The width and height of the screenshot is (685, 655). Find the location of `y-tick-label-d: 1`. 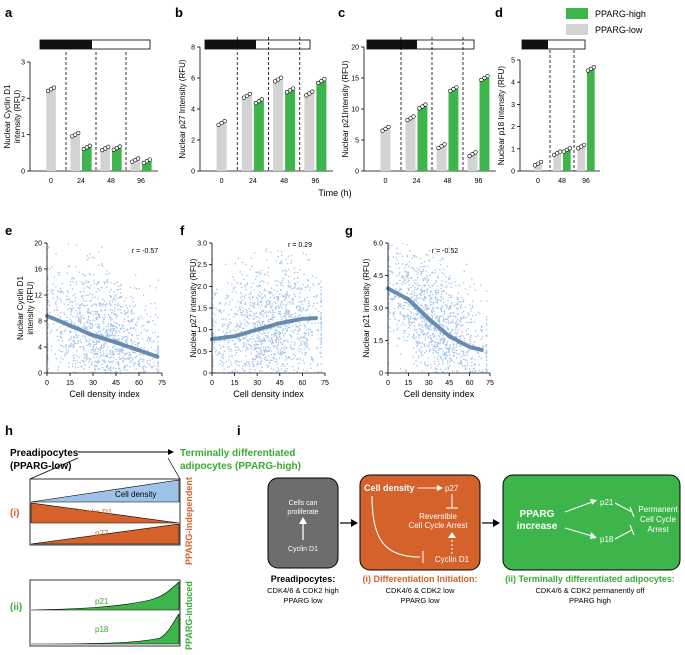

y-tick-label-d: 1 is located at coordinates (513, 149).